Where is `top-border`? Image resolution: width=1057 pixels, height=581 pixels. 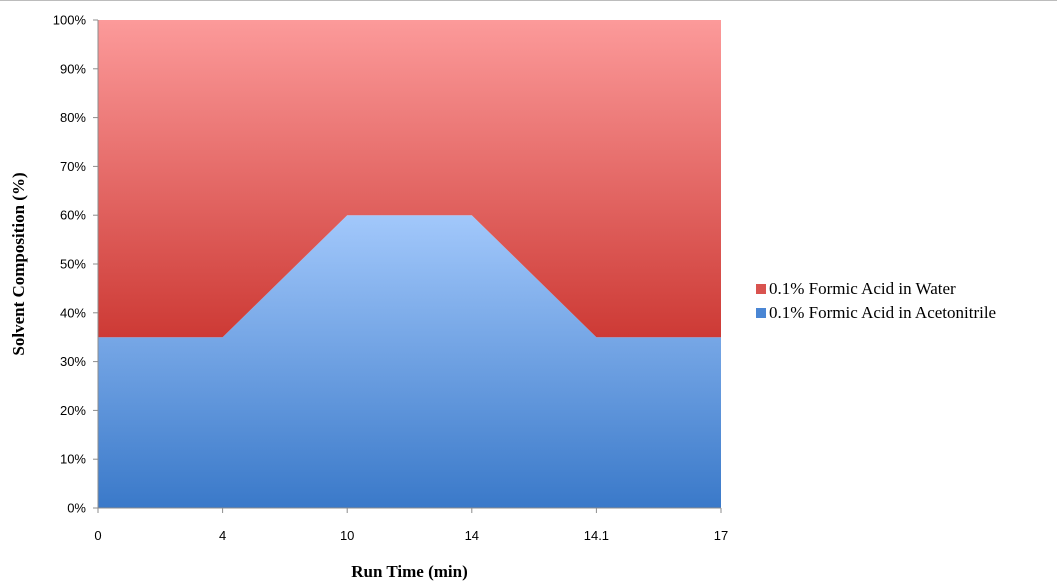
top-border is located at coordinates (528, 0).